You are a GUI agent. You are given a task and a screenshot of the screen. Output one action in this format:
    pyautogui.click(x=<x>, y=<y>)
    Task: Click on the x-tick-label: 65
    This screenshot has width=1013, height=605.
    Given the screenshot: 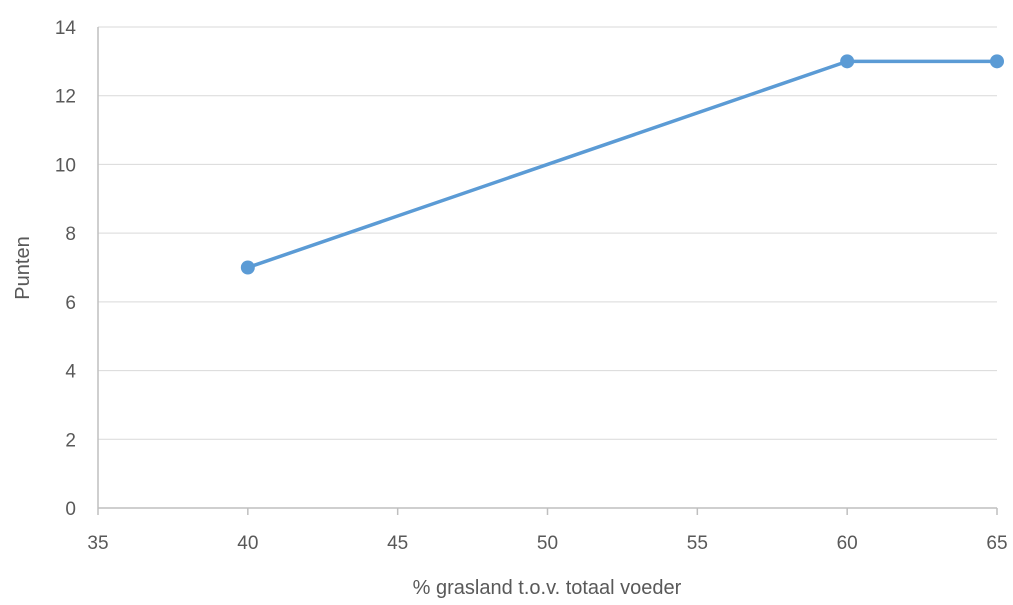 What is the action you would take?
    pyautogui.click(x=996, y=543)
    